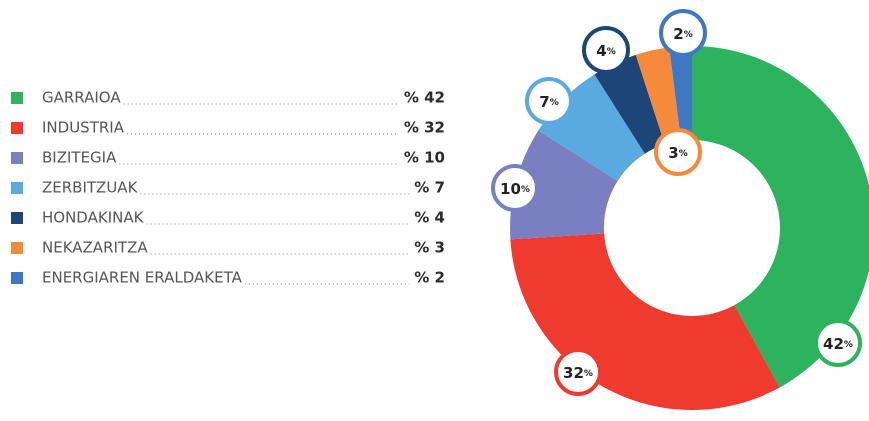 This screenshot has width=869, height=421. What do you see at coordinates (429, 248) in the screenshot?
I see `legend-value: % 3` at bounding box center [429, 248].